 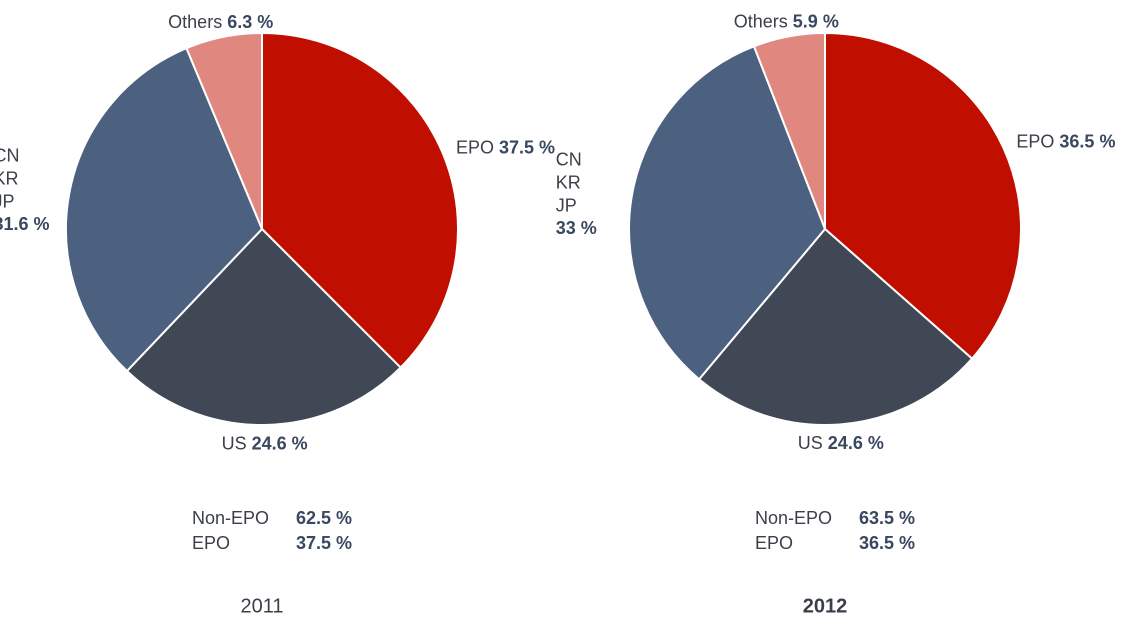 What do you see at coordinates (825, 606) in the screenshot?
I see `chart-title: 2012` at bounding box center [825, 606].